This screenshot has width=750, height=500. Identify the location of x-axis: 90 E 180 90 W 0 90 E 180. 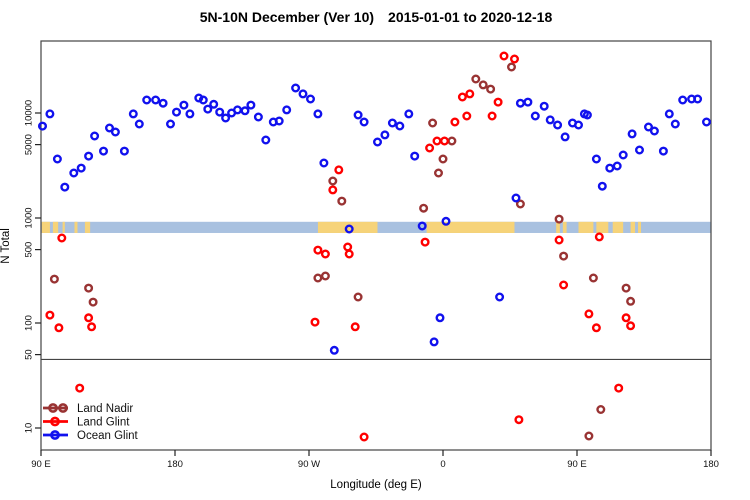
(375, 460).